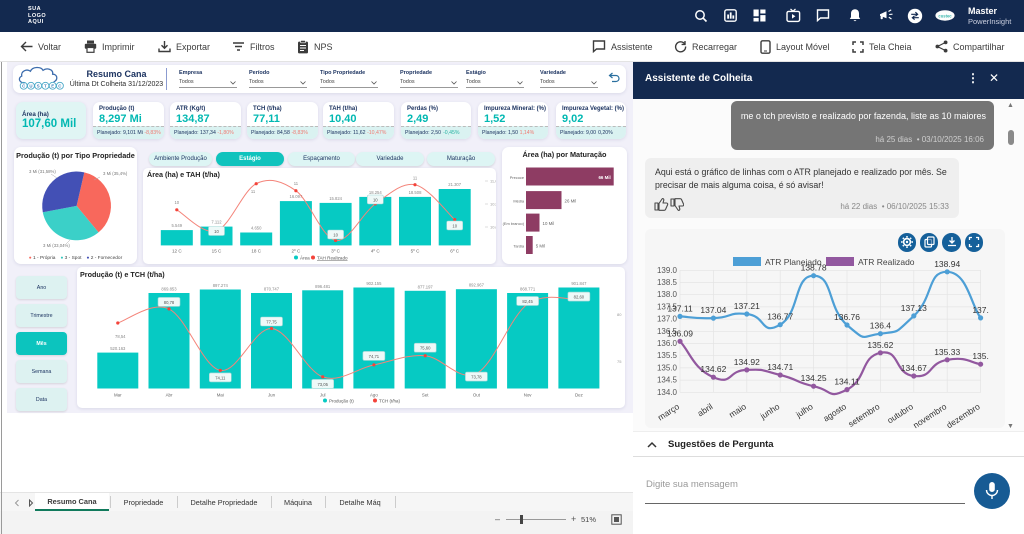 Image resolution: width=1024 pixels, height=534 pixels. What do you see at coordinates (667, 380) in the screenshot?
I see `svg-text: 134.5` at bounding box center [667, 380].